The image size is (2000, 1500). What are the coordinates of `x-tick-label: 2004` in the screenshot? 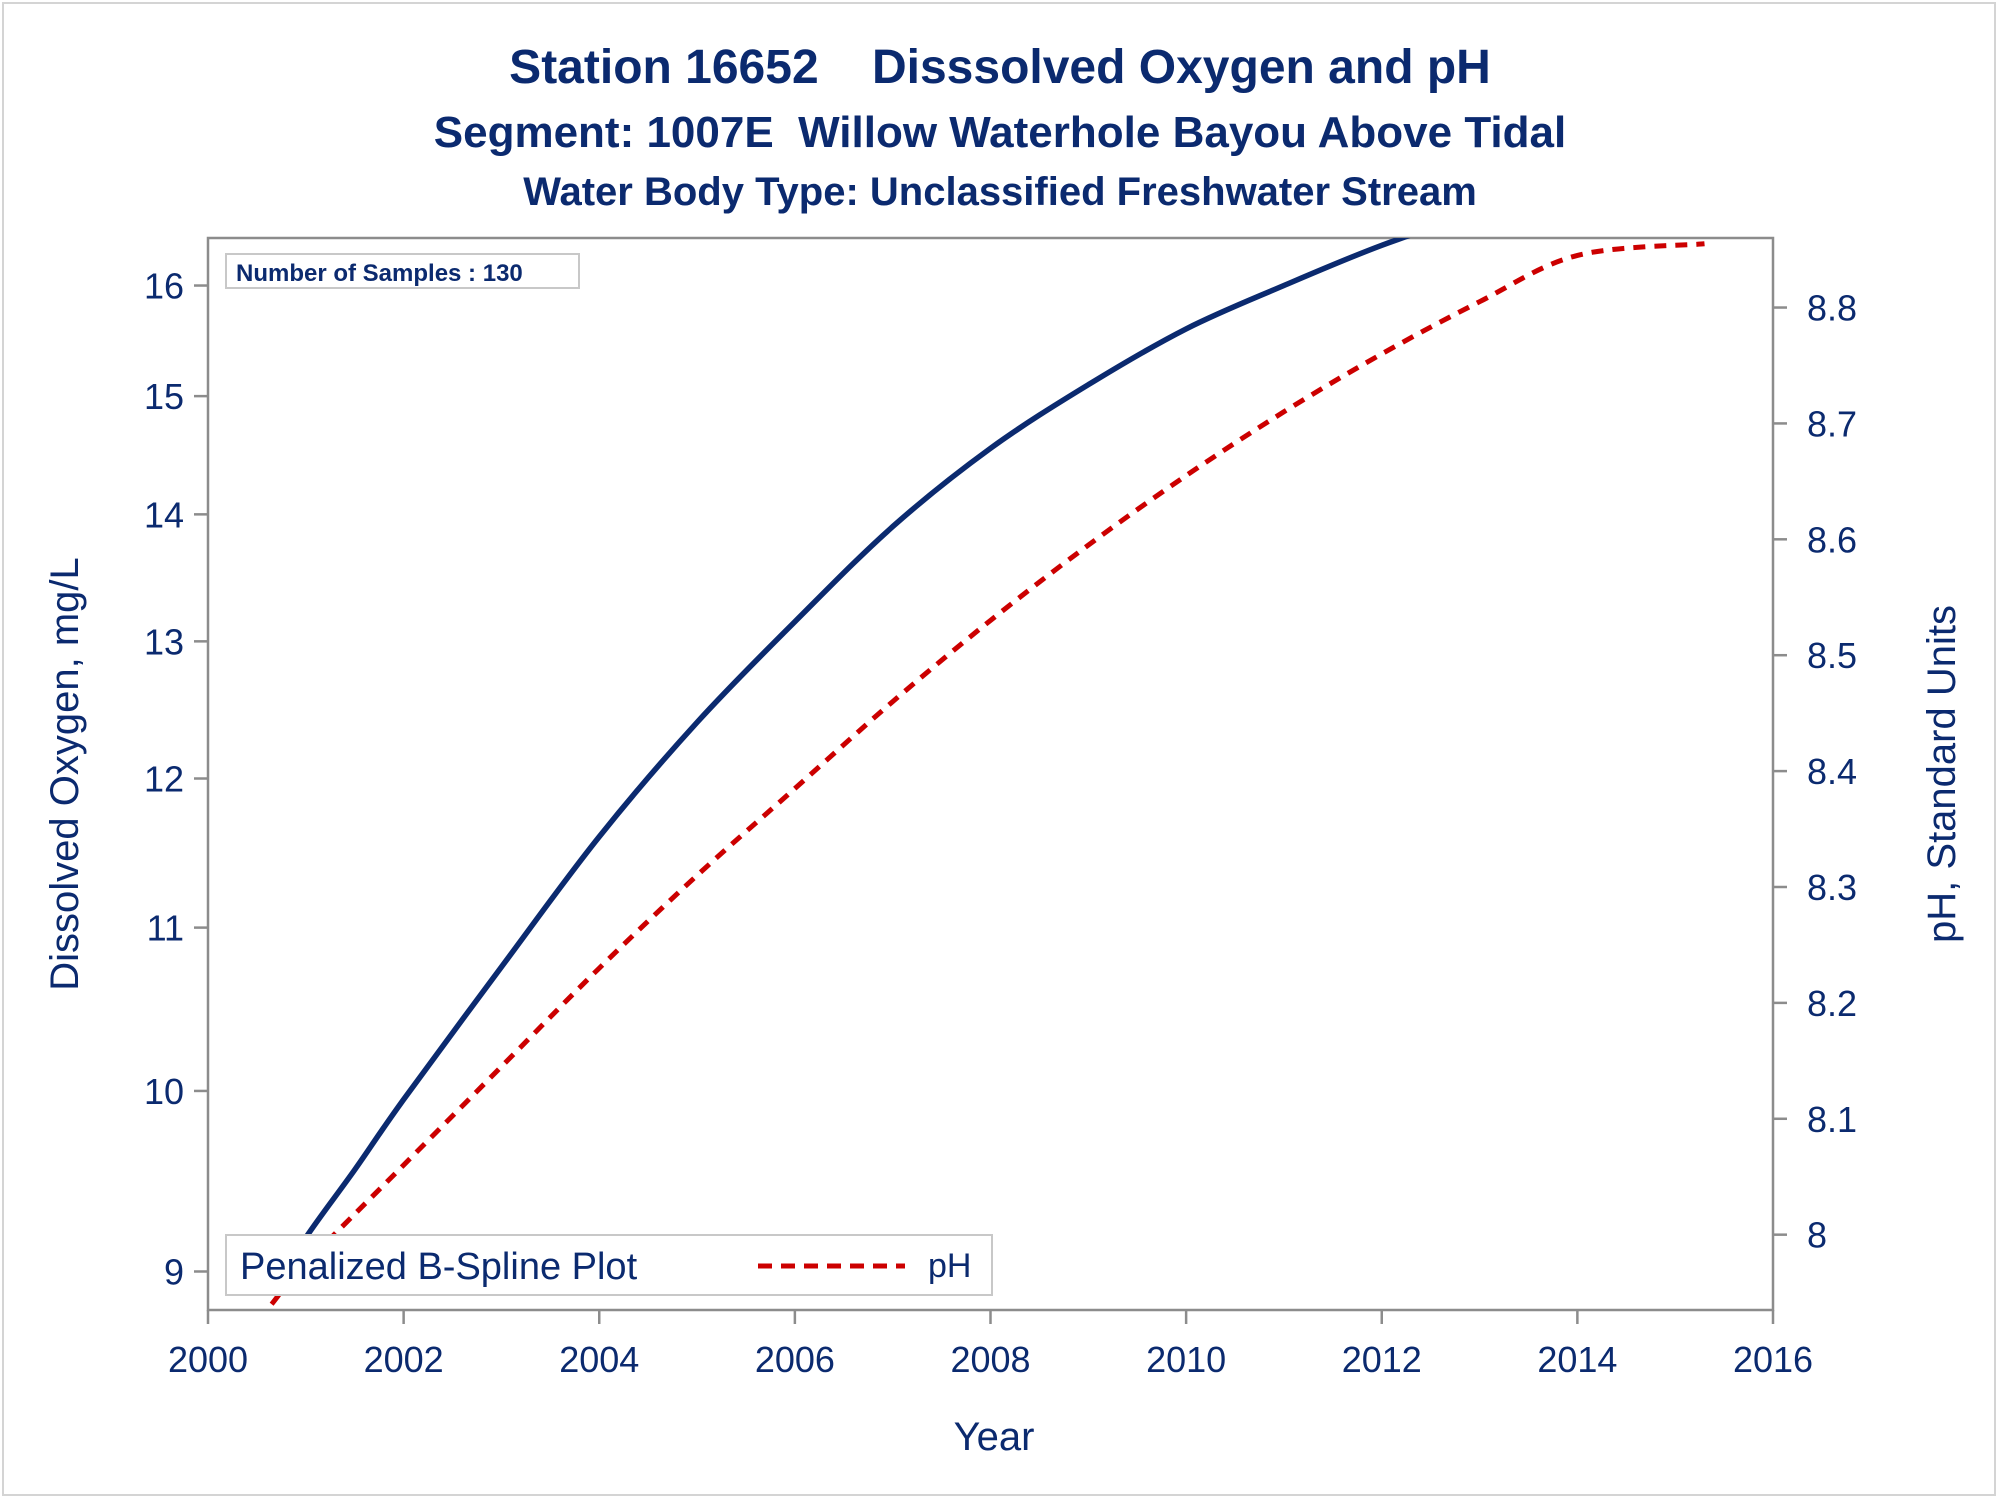 It's located at (599, 1359).